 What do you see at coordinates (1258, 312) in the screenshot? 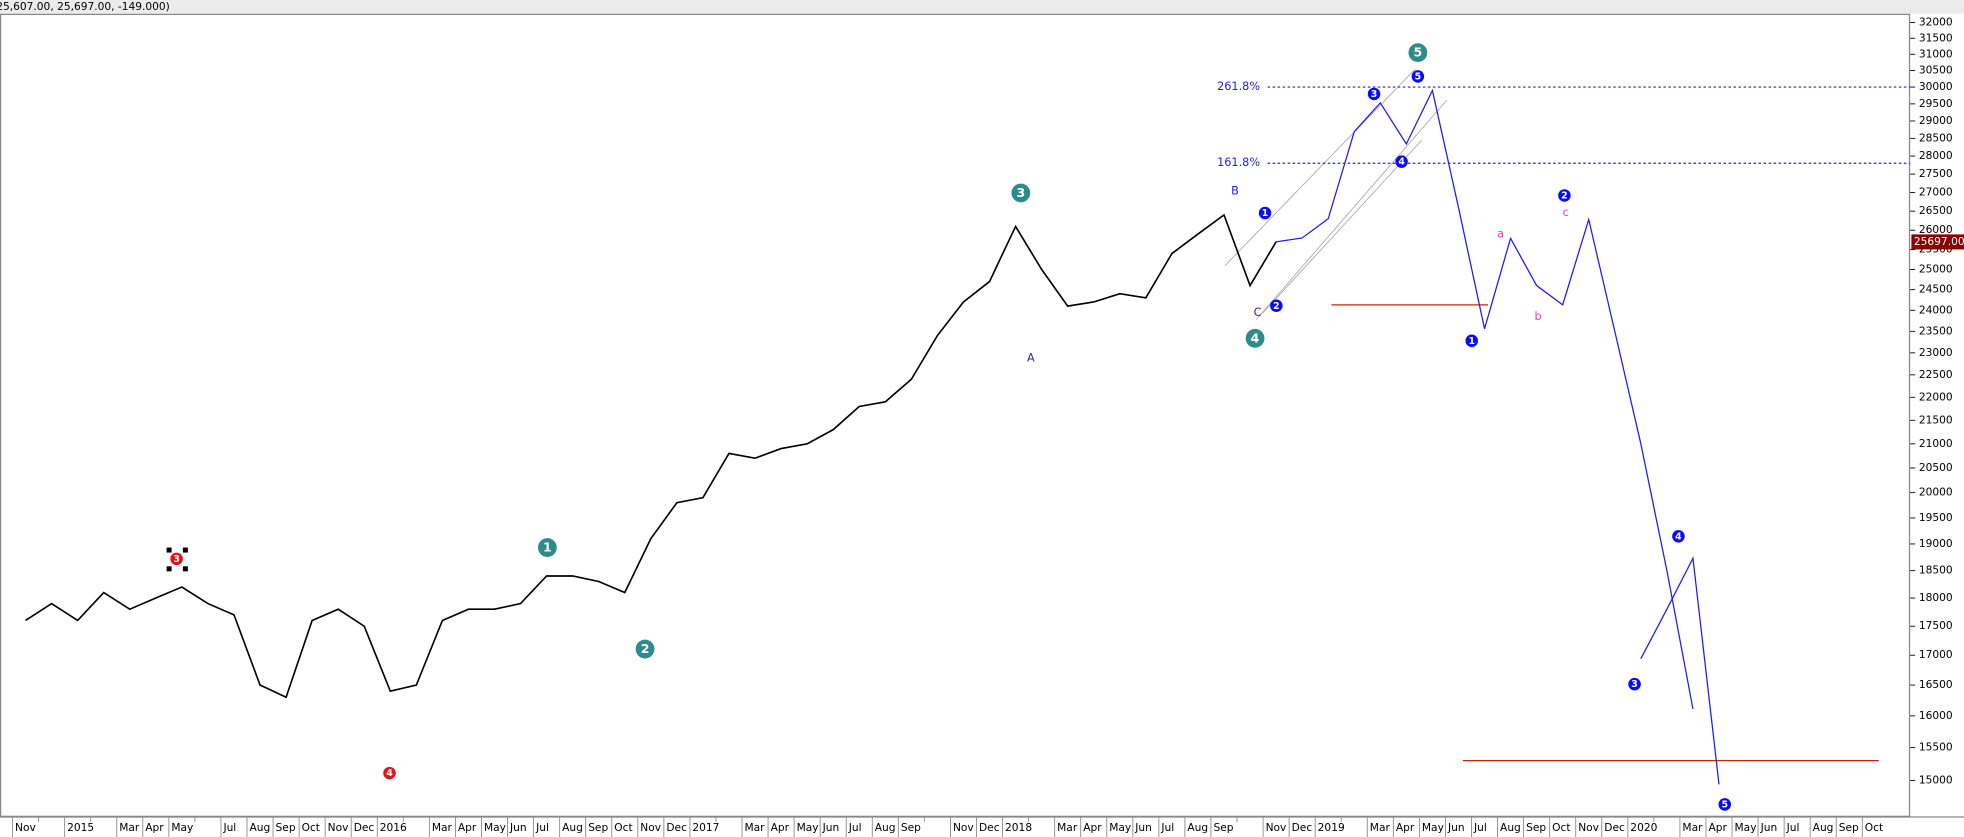
I see `wave-label: C` at bounding box center [1258, 312].